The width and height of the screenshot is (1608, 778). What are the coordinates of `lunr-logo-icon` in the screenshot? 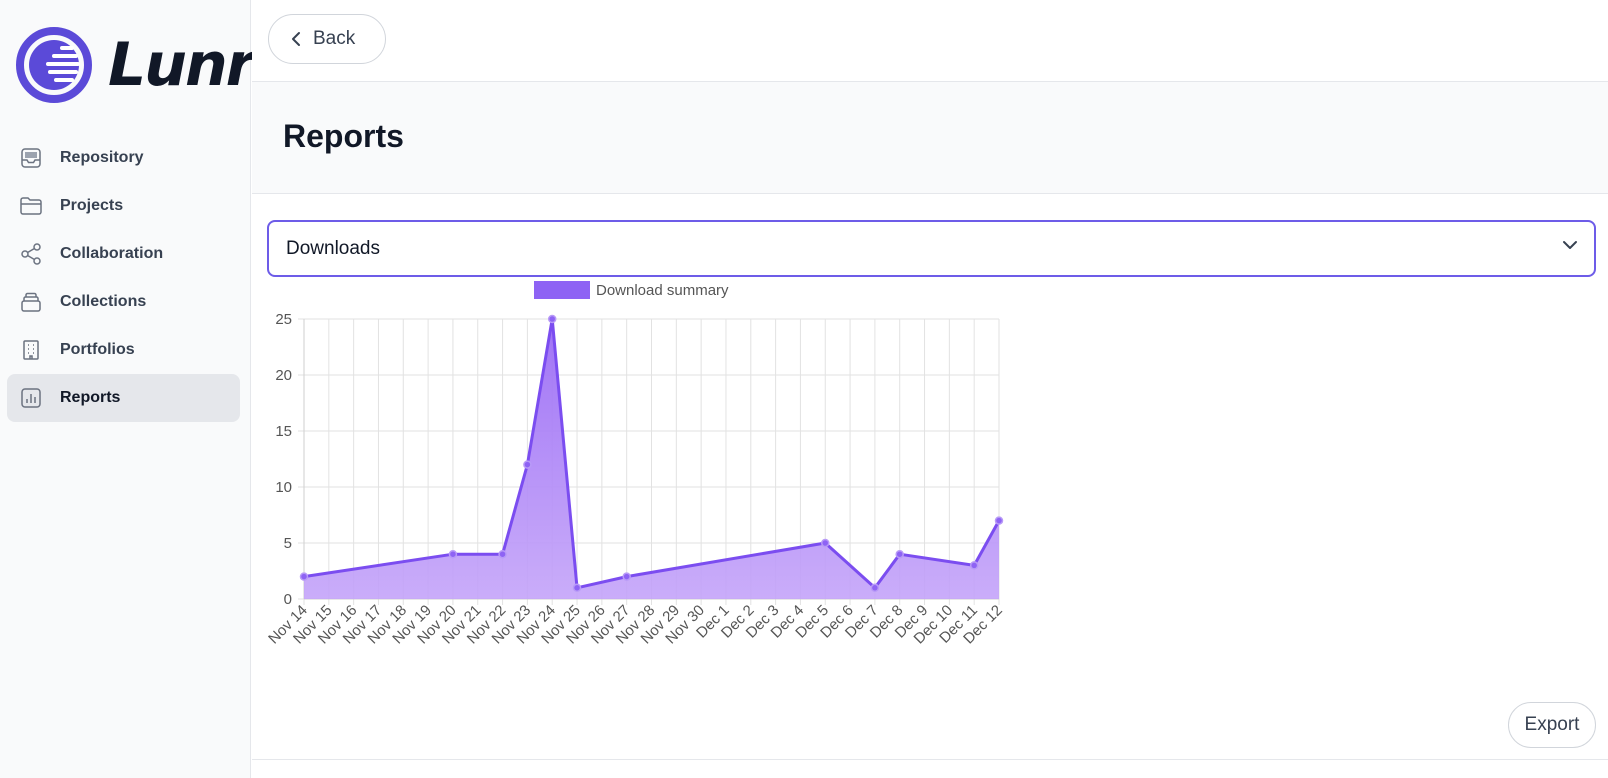 It's located at (54, 65).